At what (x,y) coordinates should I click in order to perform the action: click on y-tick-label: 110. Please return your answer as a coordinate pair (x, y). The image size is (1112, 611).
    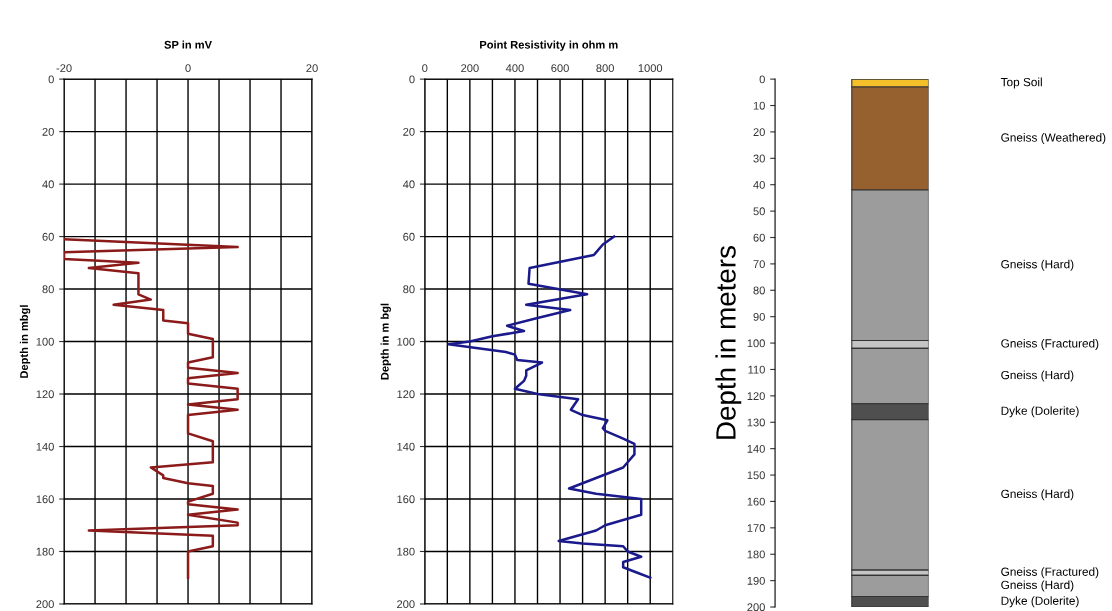
    Looking at the image, I should click on (756, 369).